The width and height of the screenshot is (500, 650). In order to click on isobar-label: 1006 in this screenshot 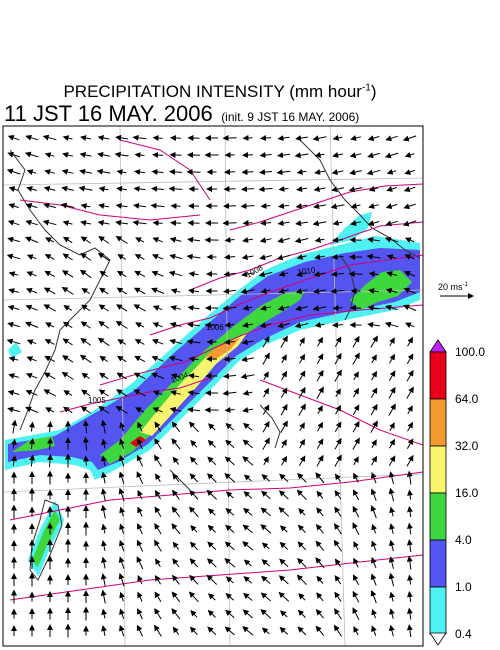, I will do `click(215, 327)`.